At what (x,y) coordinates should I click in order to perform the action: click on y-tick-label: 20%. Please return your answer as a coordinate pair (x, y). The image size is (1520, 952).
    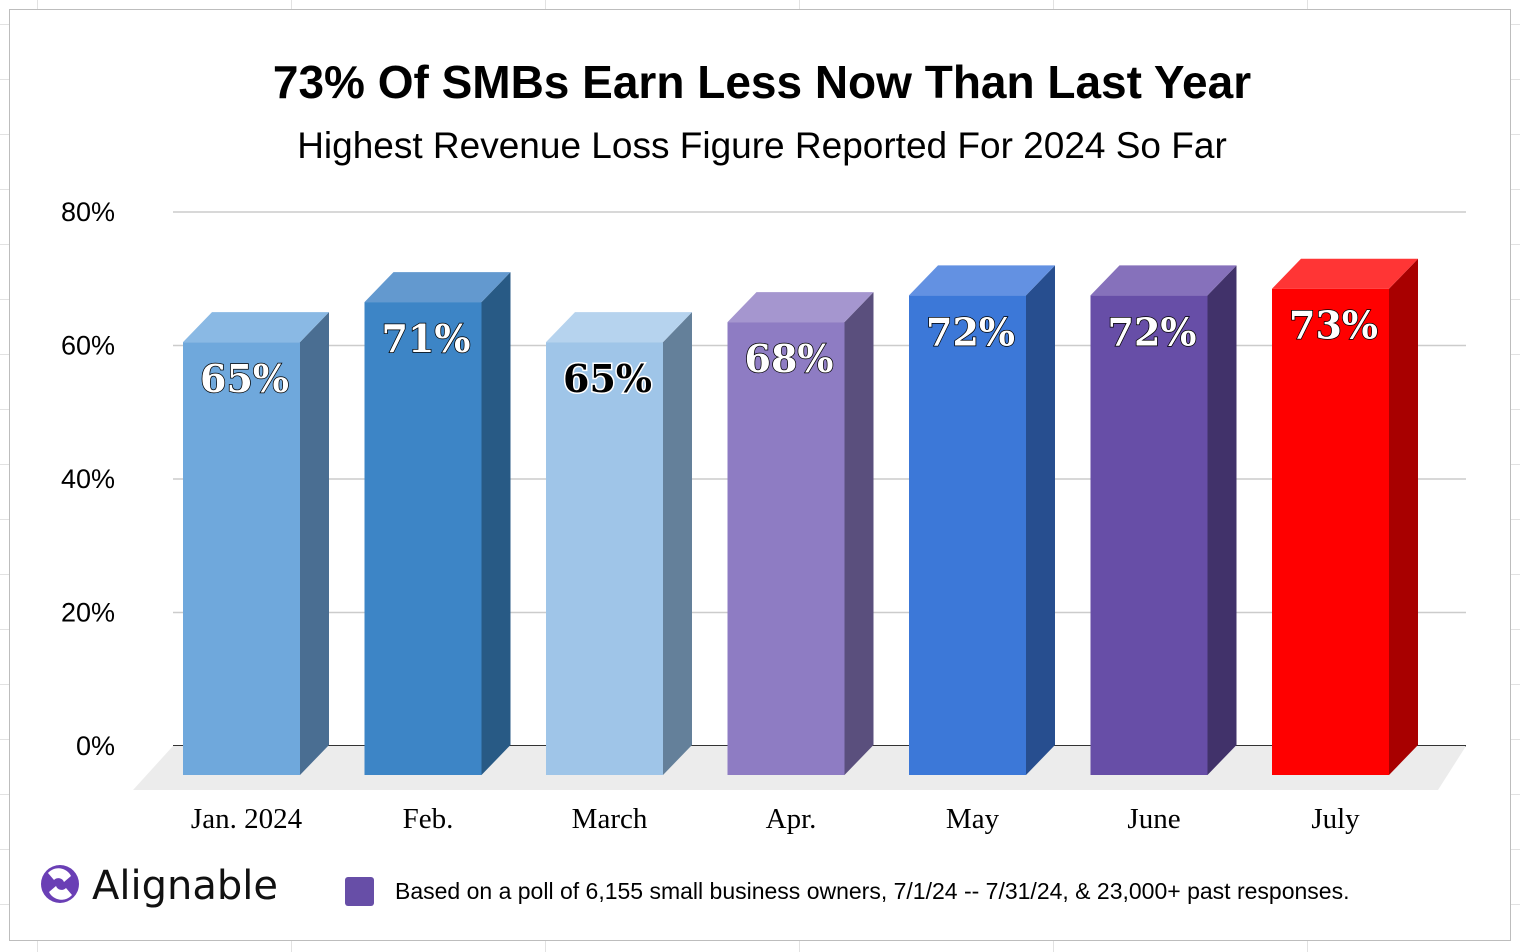
    Looking at the image, I should click on (88, 613).